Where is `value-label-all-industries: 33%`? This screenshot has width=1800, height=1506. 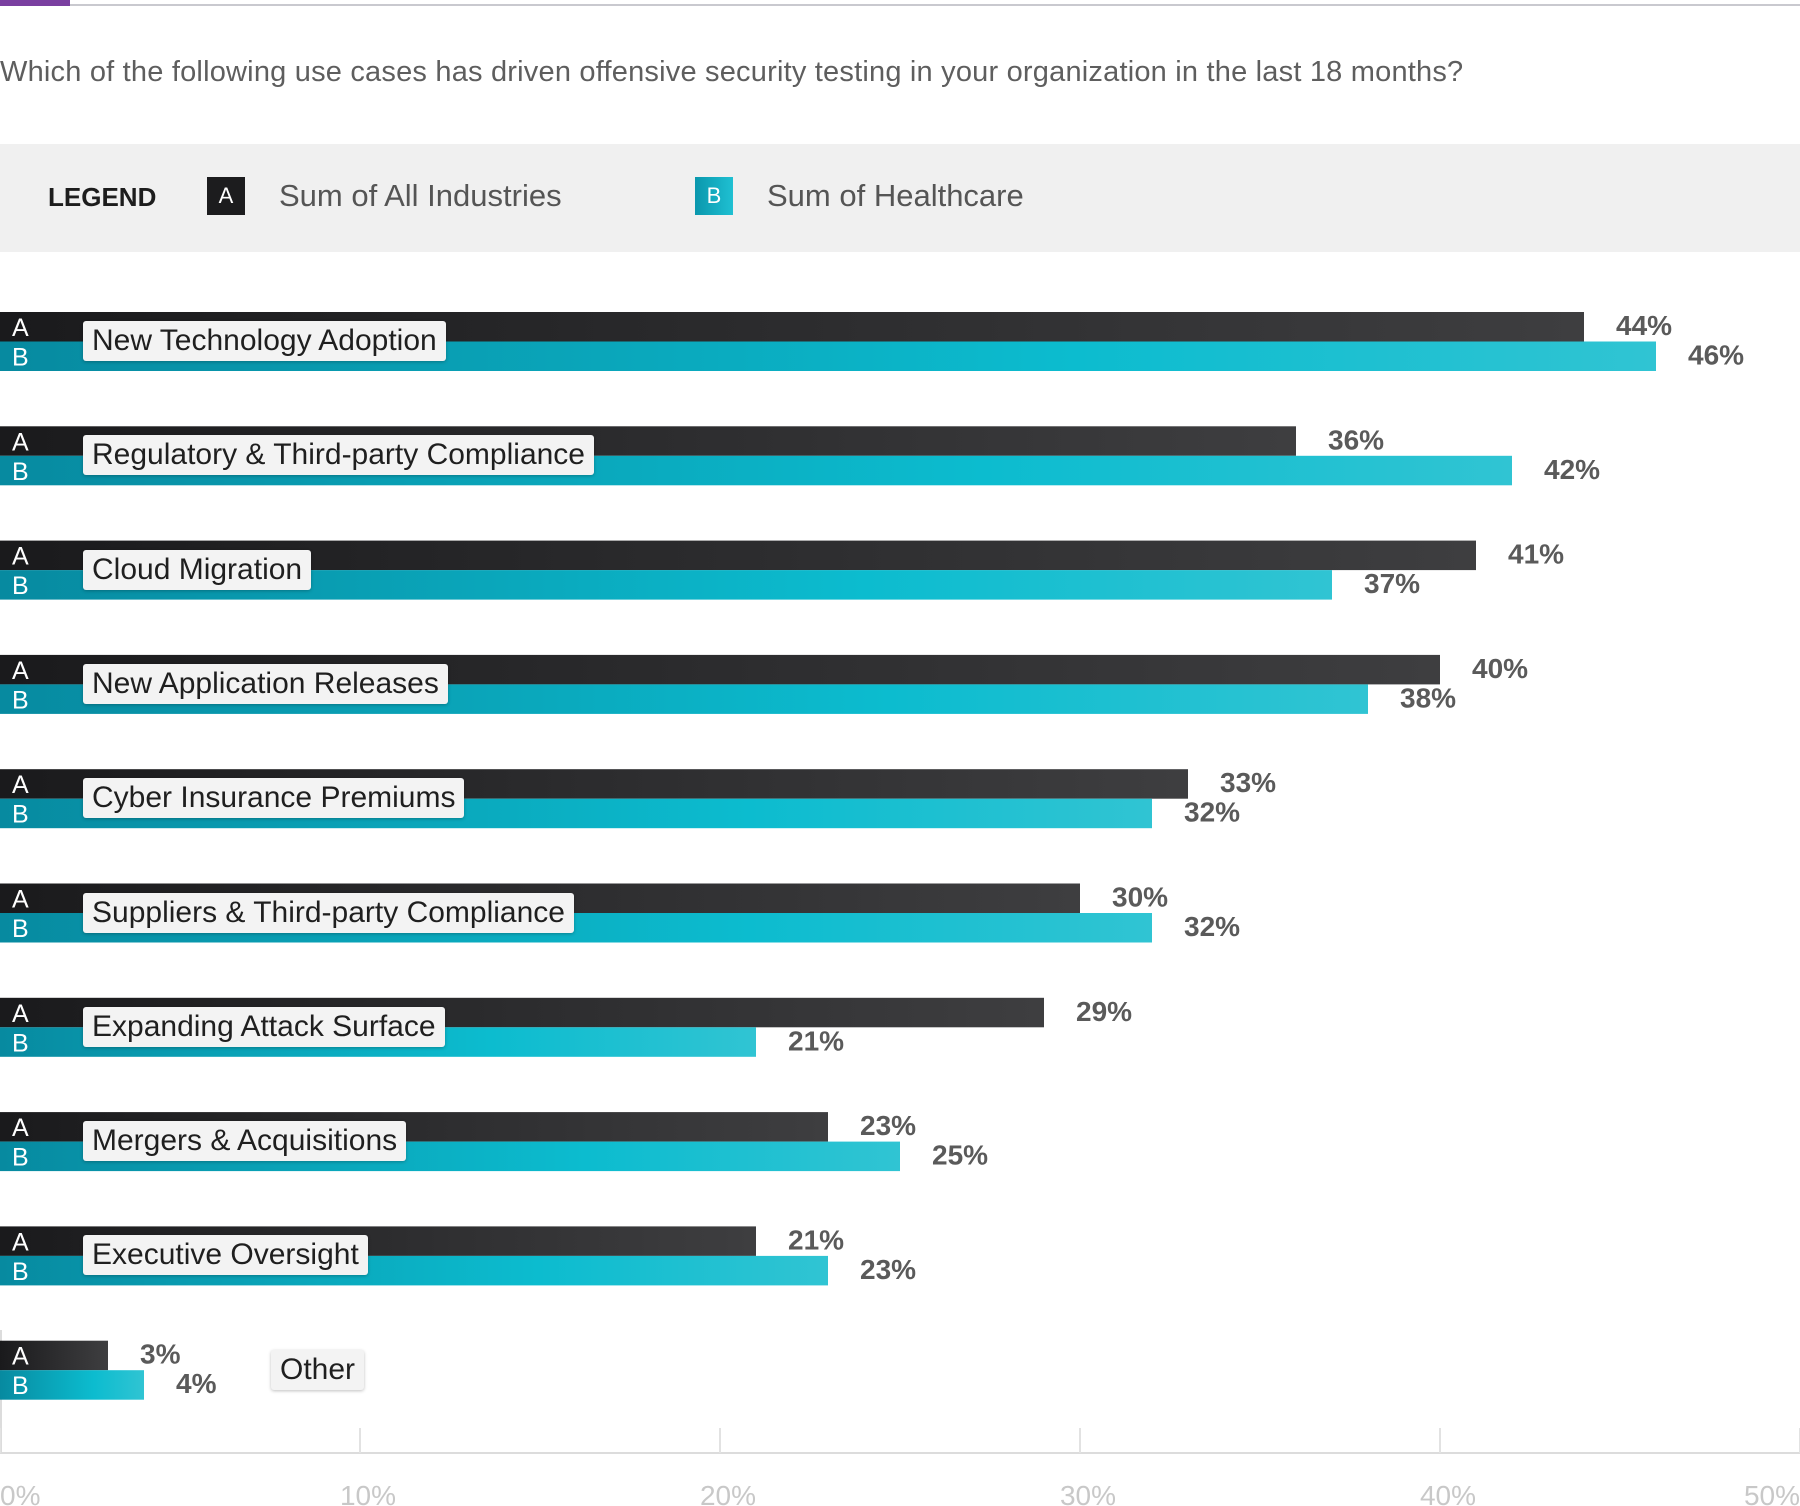
value-label-all-industries: 33% is located at coordinates (1248, 782).